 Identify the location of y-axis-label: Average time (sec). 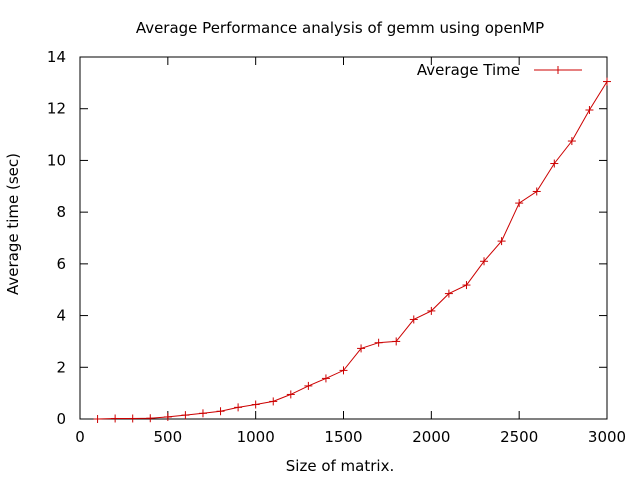
(13, 224).